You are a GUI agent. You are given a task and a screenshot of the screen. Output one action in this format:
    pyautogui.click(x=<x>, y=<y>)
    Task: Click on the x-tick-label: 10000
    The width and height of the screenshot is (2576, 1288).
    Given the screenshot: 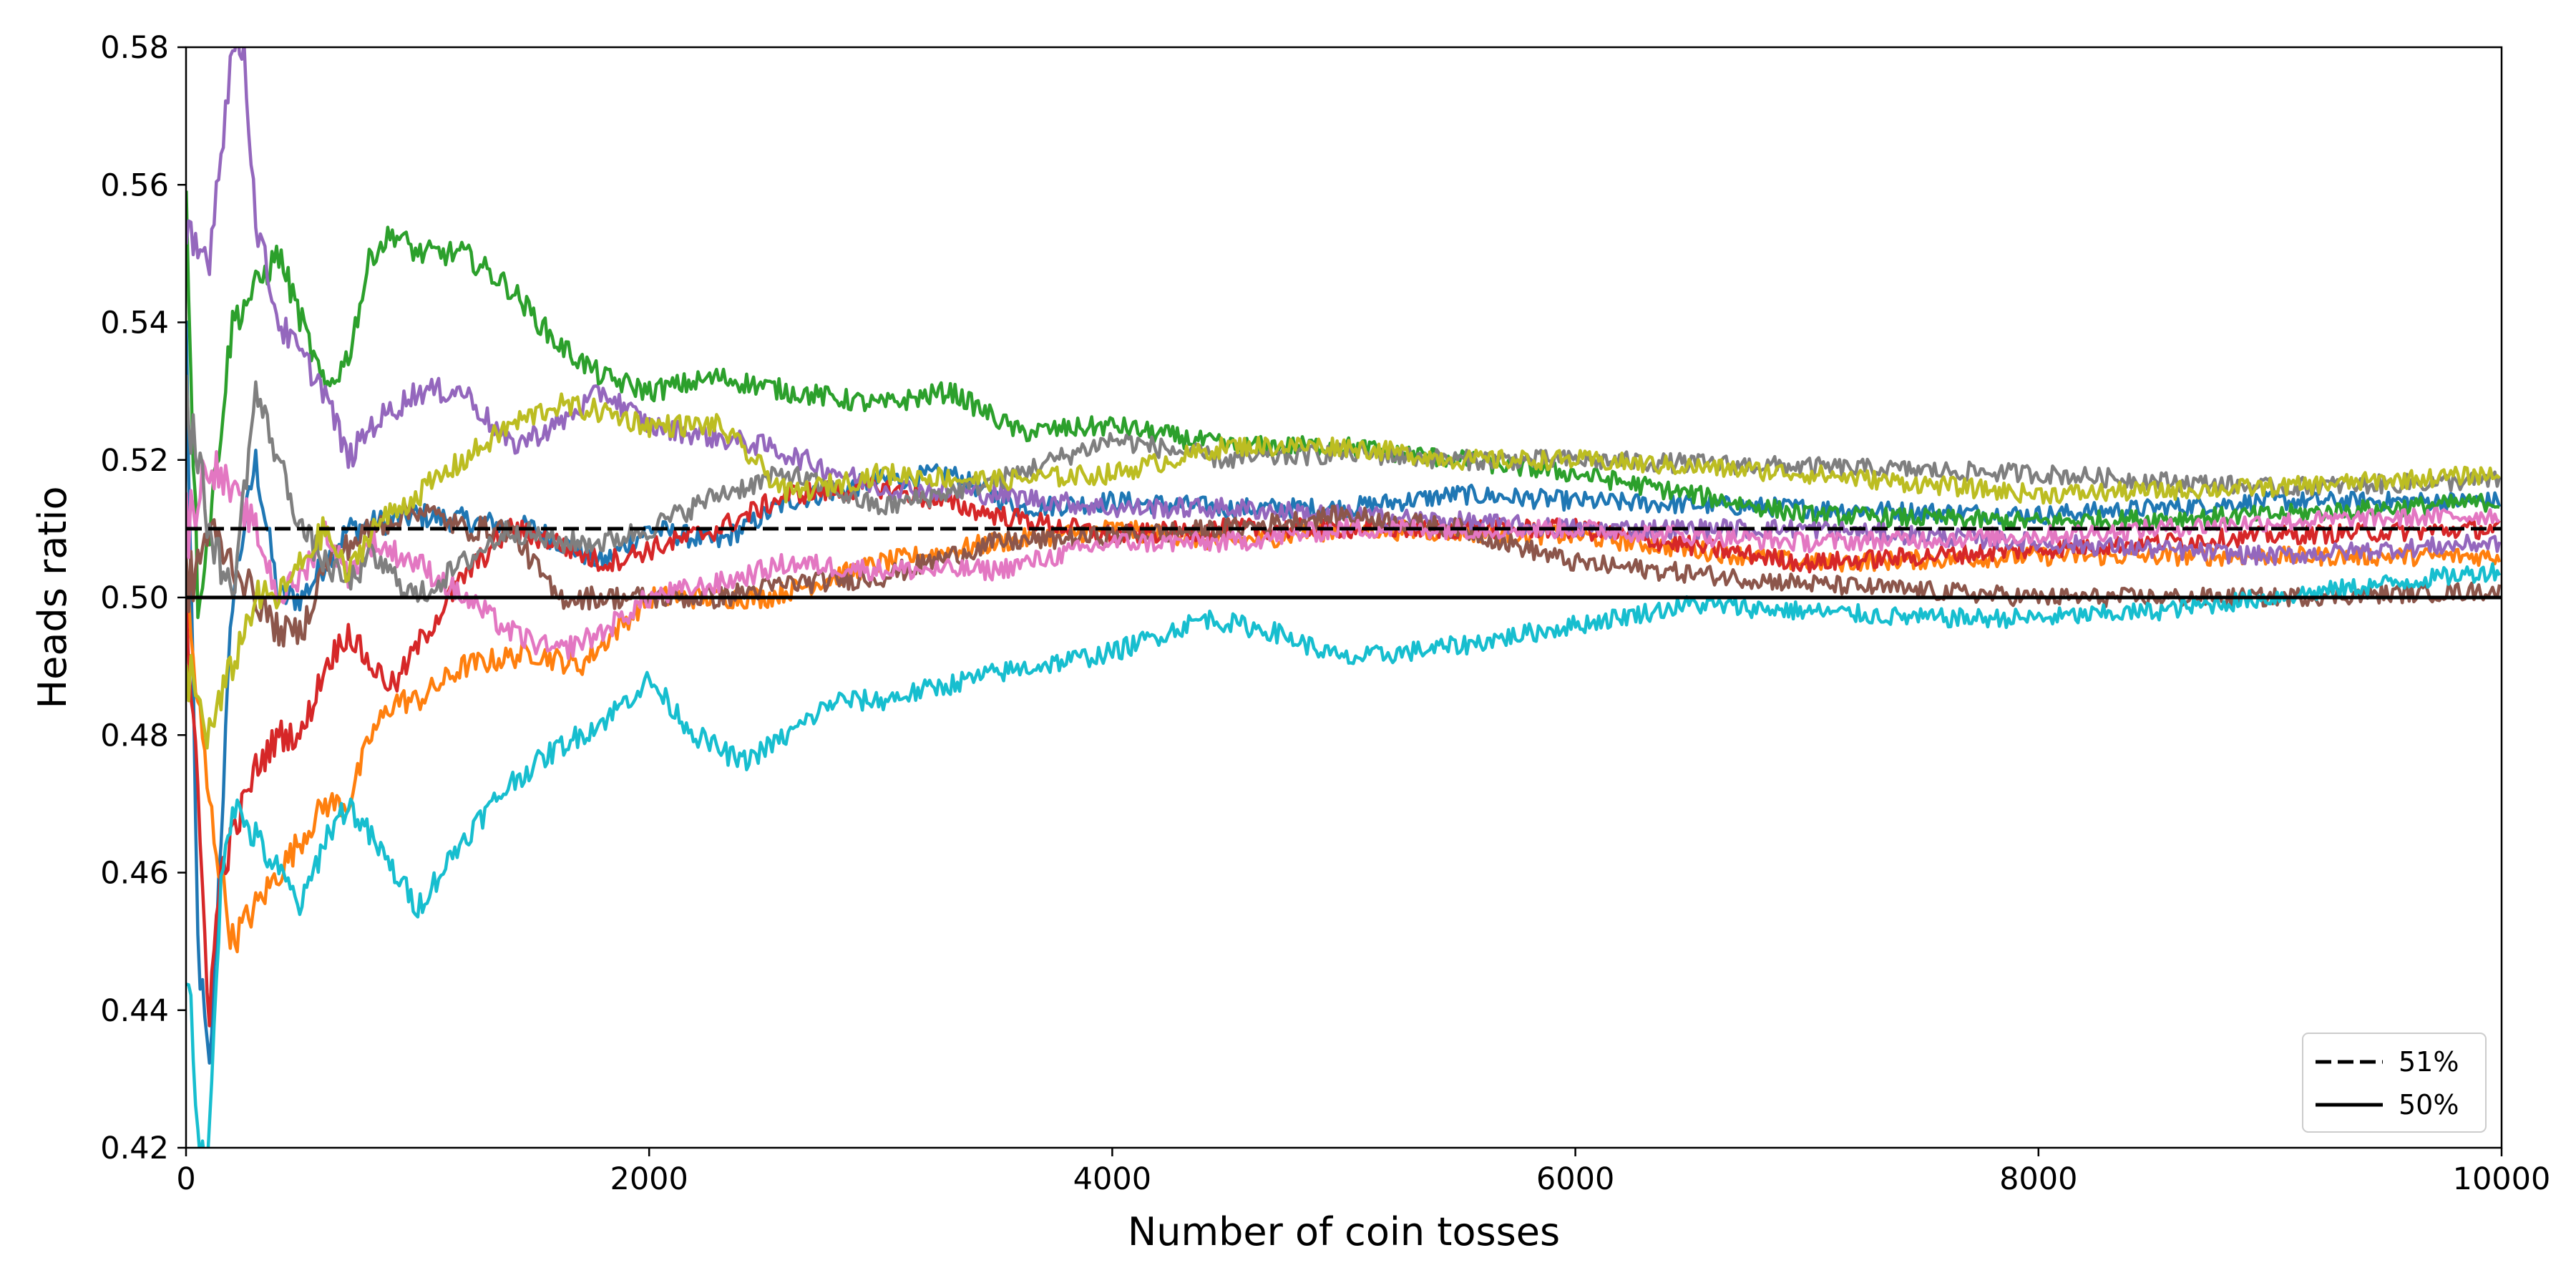 What is the action you would take?
    pyautogui.click(x=2502, y=1179)
    